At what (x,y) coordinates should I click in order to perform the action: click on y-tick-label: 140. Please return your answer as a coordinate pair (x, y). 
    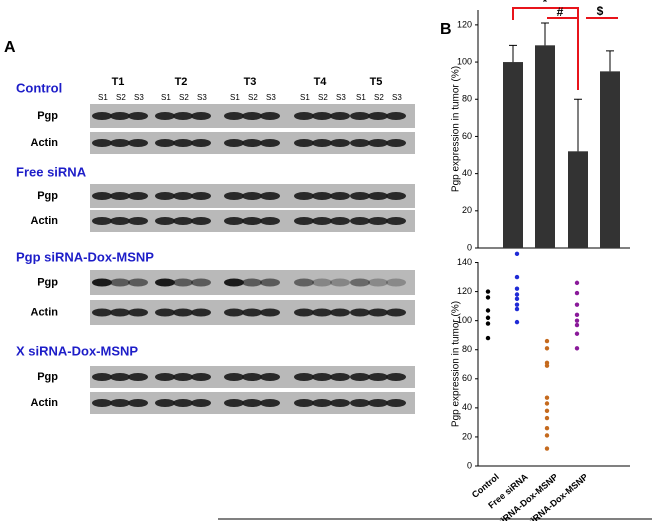
    Looking at the image, I should click on (464, 262).